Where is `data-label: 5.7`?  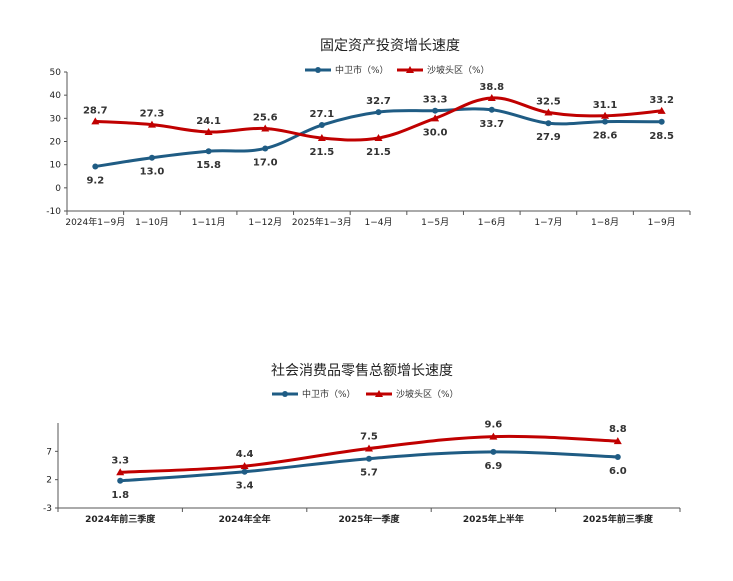 data-label: 5.7 is located at coordinates (369, 473).